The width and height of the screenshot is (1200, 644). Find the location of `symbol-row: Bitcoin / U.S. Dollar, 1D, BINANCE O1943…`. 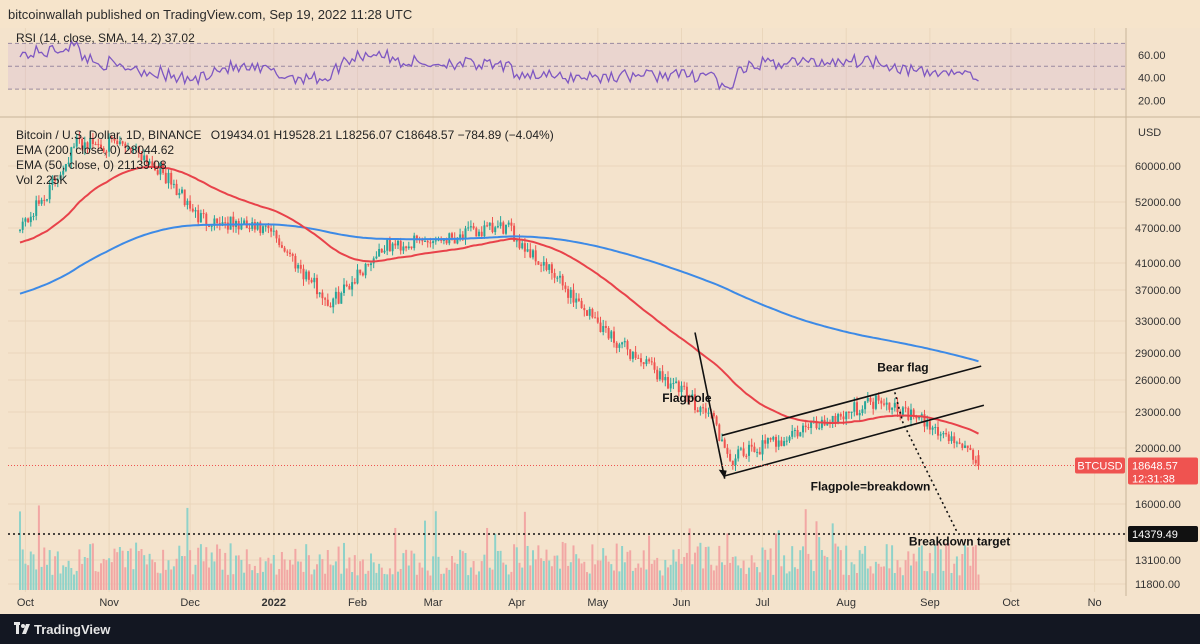

symbol-row: Bitcoin / U.S. Dollar, 1D, BINANCE O1943… is located at coordinates (285, 135).